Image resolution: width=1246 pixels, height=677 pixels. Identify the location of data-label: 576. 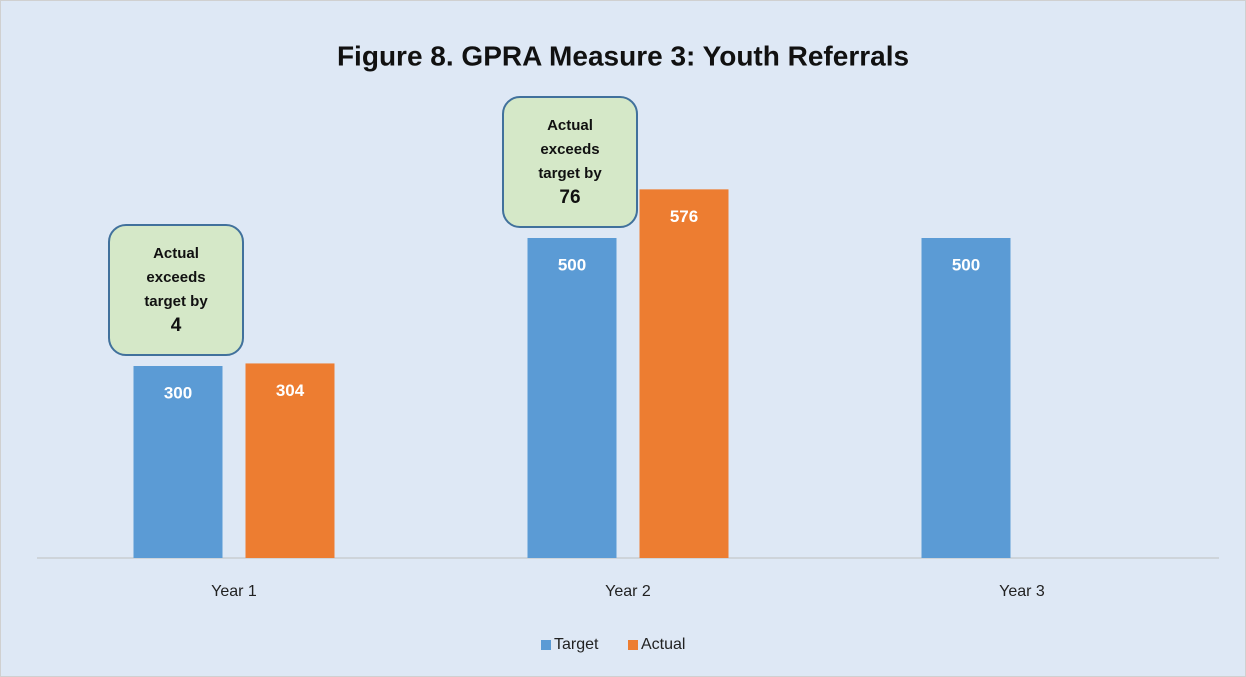
(684, 216).